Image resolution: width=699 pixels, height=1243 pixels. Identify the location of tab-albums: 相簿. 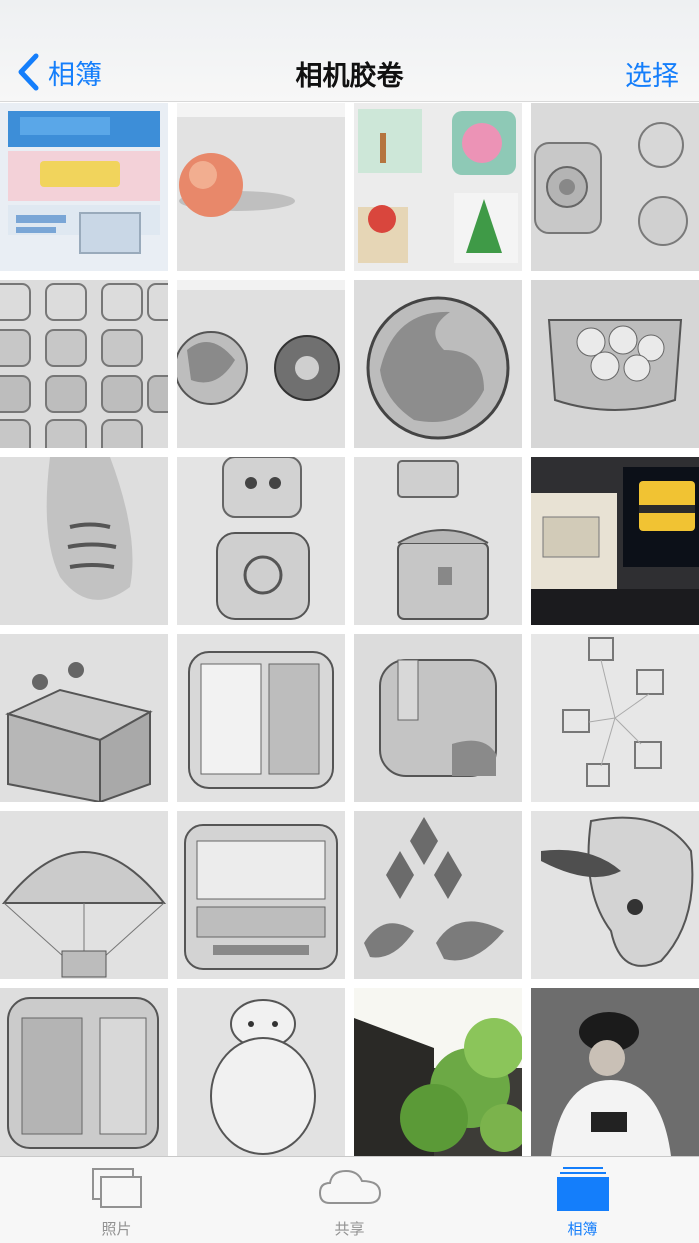
(582, 1200).